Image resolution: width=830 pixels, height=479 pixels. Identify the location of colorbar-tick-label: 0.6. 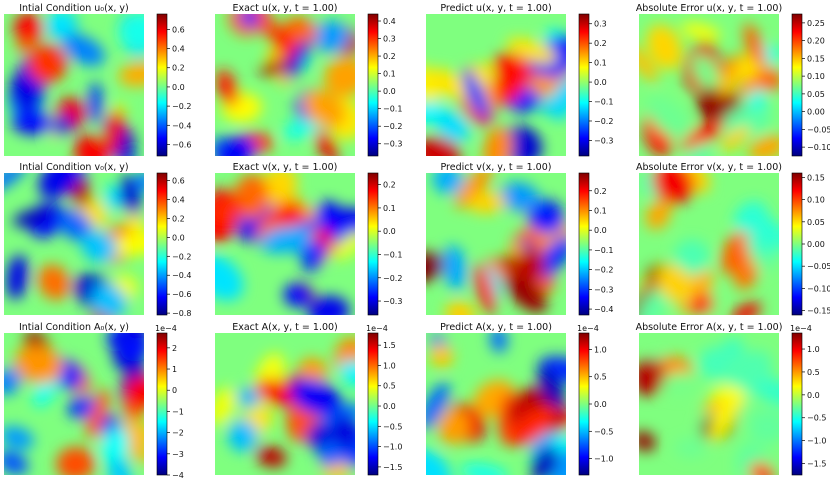
(178, 181).